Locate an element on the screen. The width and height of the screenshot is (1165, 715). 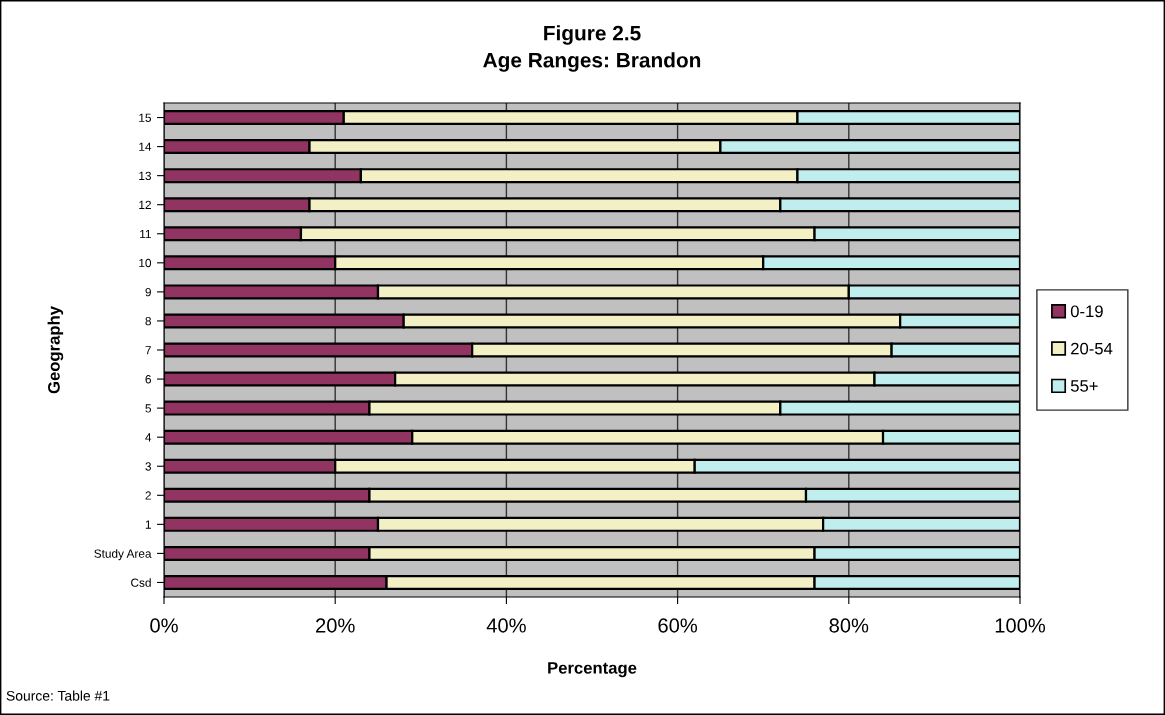
x-tick-label: 40% is located at coordinates (506, 625).